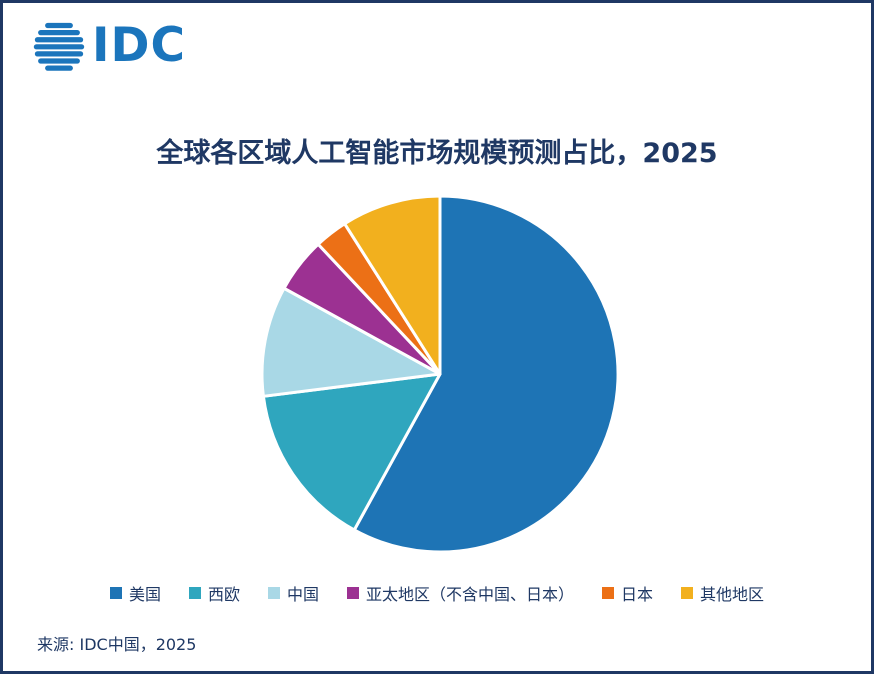 The height and width of the screenshot is (674, 874). What do you see at coordinates (732, 594) in the screenshot?
I see `legend-label: 其他地区` at bounding box center [732, 594].